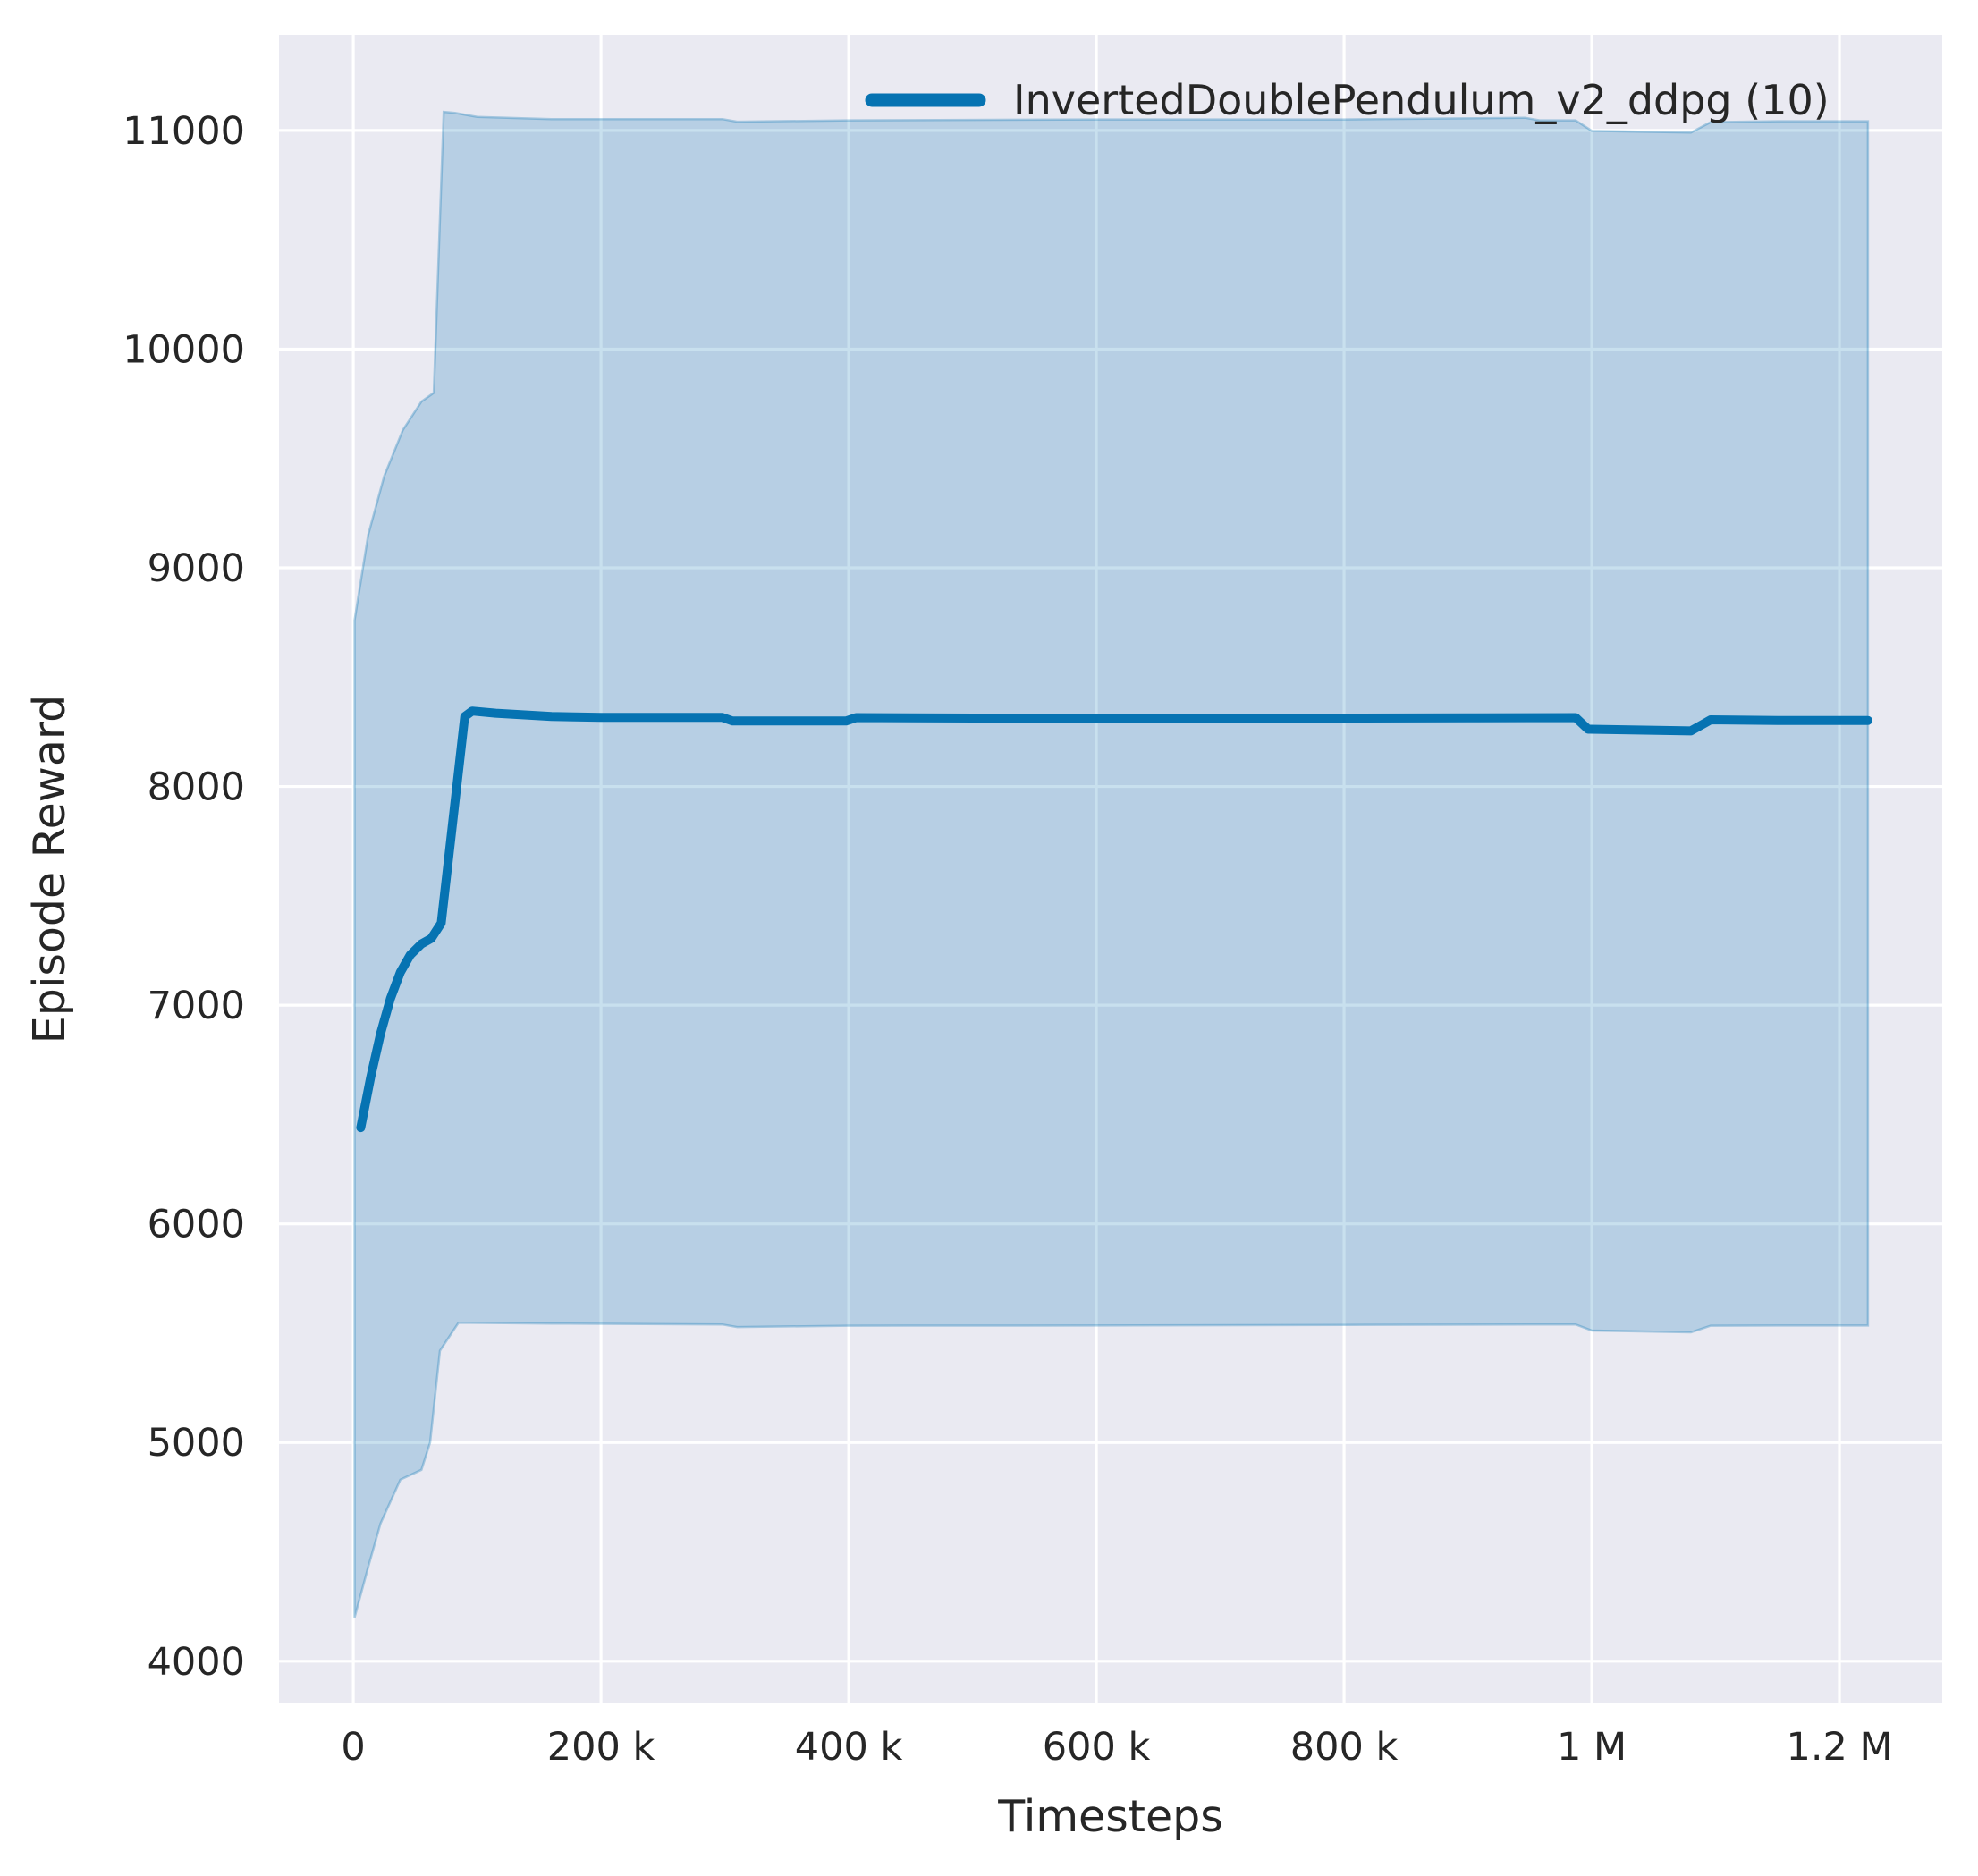 Image resolution: width=1978 pixels, height=1876 pixels. What do you see at coordinates (196, 568) in the screenshot?
I see `y-tick-label: 9000` at bounding box center [196, 568].